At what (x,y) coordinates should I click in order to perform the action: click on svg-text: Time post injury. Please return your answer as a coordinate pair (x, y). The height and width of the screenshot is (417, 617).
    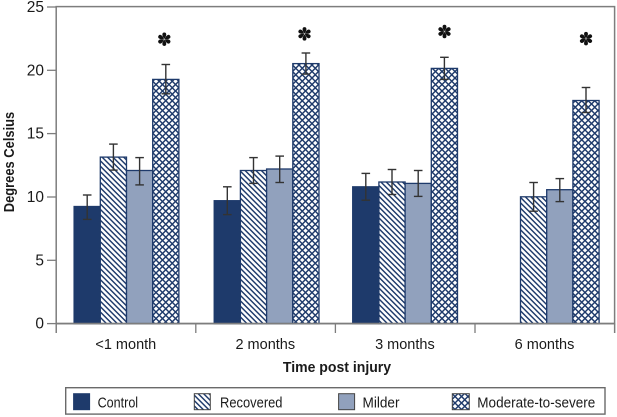
    Looking at the image, I should click on (337, 368).